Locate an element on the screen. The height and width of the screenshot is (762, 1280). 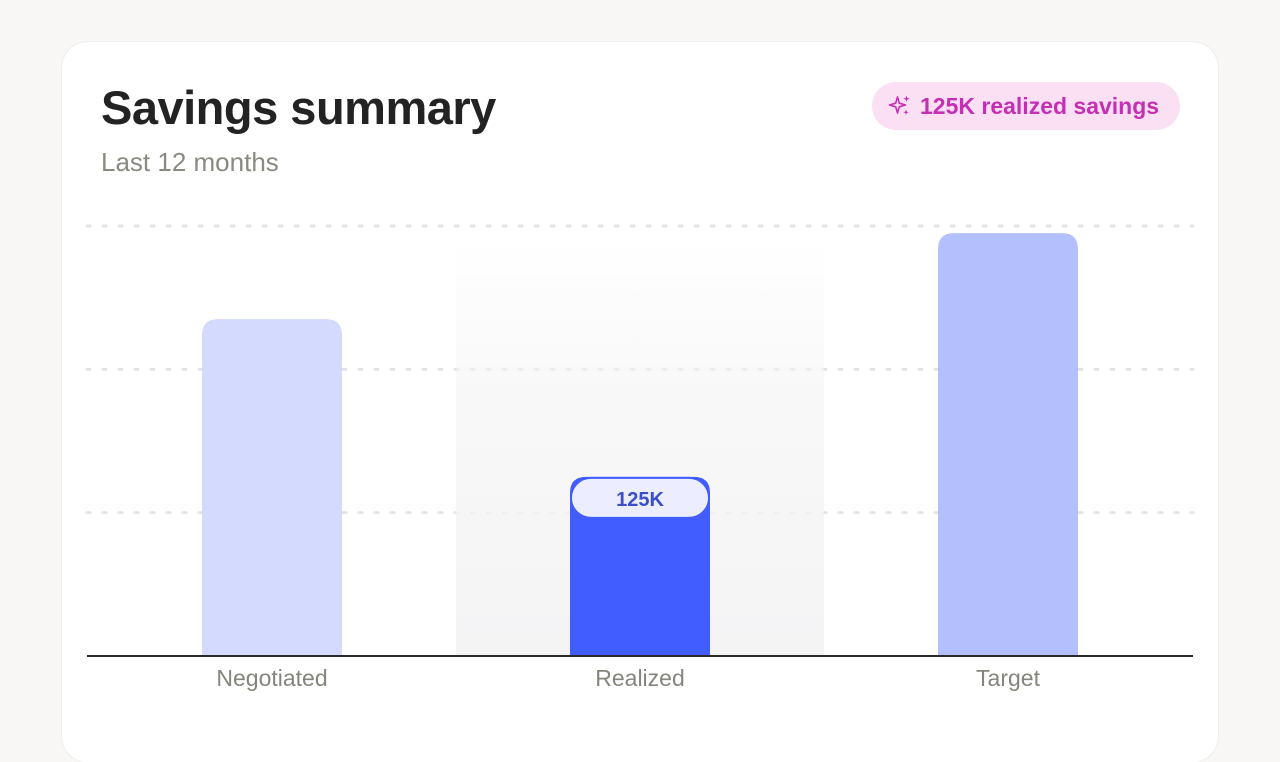
data-label-realized: 125K is located at coordinates (640, 500).